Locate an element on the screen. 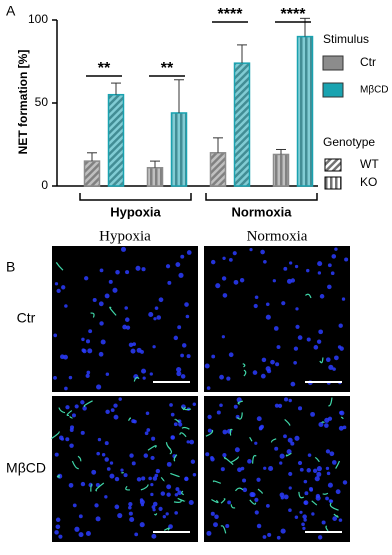  significance: ** is located at coordinates (104, 68).